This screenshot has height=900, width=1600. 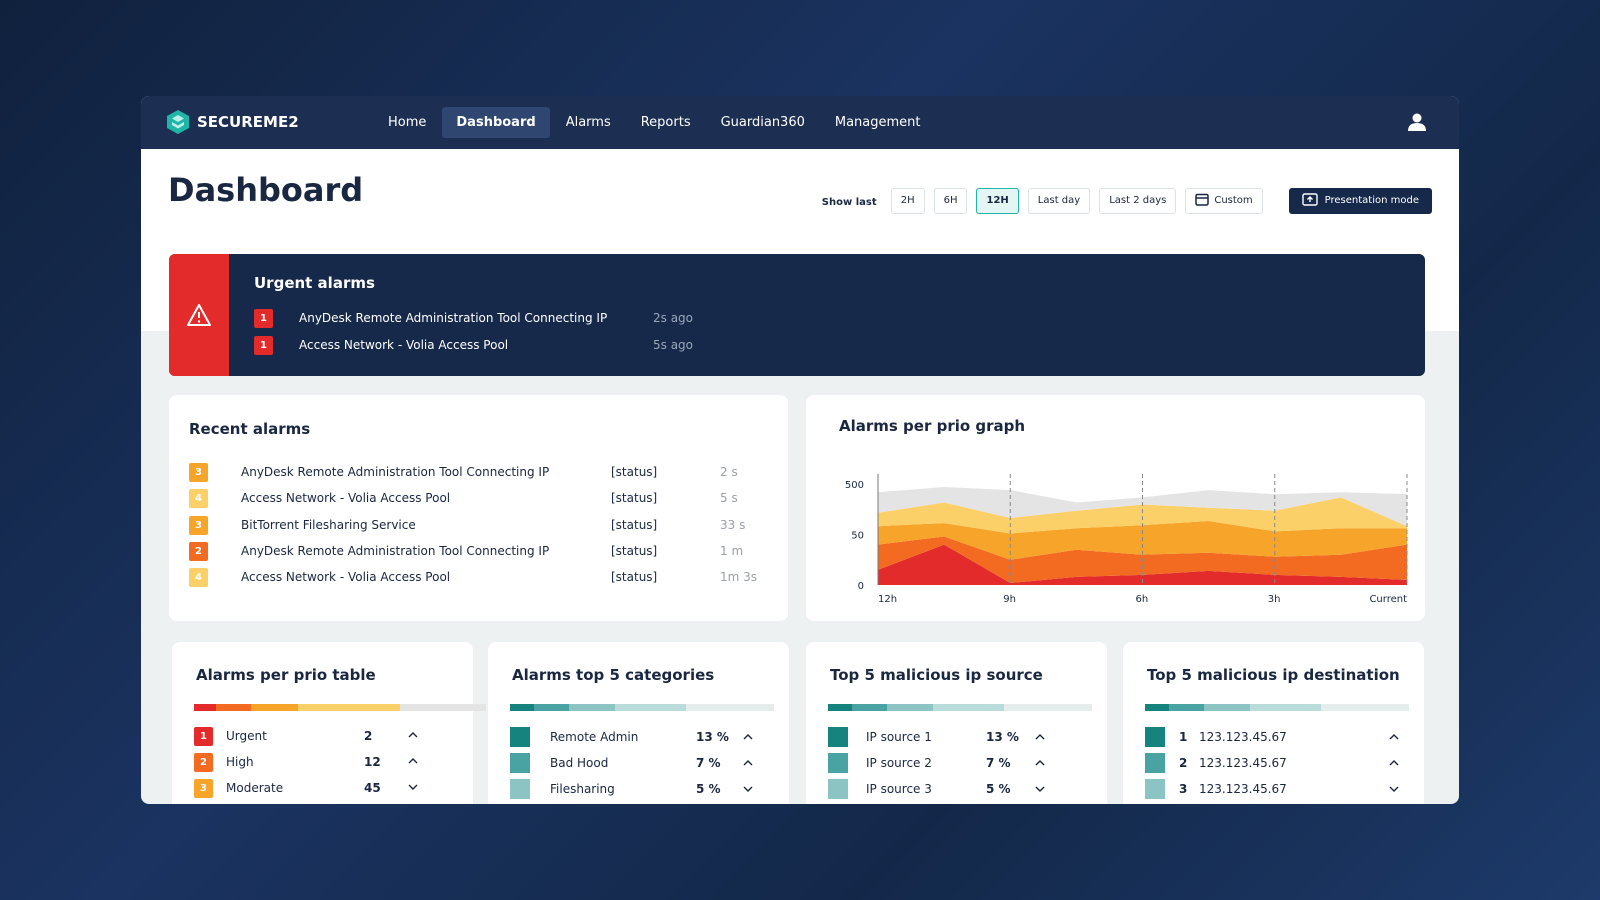 I want to click on range-label: Last day, so click(x=1059, y=200).